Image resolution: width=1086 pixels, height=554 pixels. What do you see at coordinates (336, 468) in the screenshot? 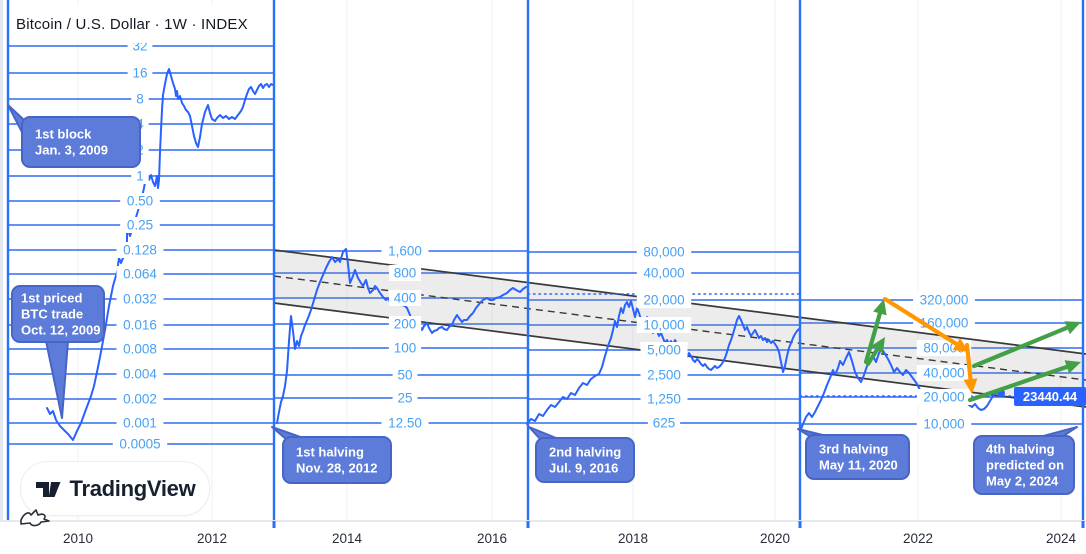
I see `callout-1st-halving-text: Nov. 28, 2012` at bounding box center [336, 468].